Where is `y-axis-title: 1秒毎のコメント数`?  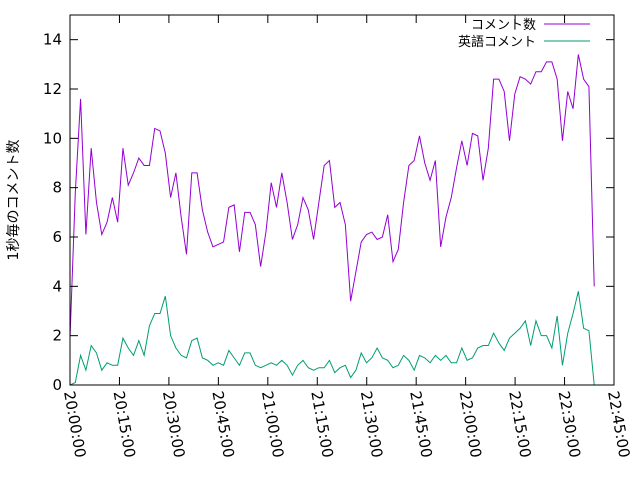 y-axis-title: 1秒毎のコメント数 is located at coordinates (14, 200).